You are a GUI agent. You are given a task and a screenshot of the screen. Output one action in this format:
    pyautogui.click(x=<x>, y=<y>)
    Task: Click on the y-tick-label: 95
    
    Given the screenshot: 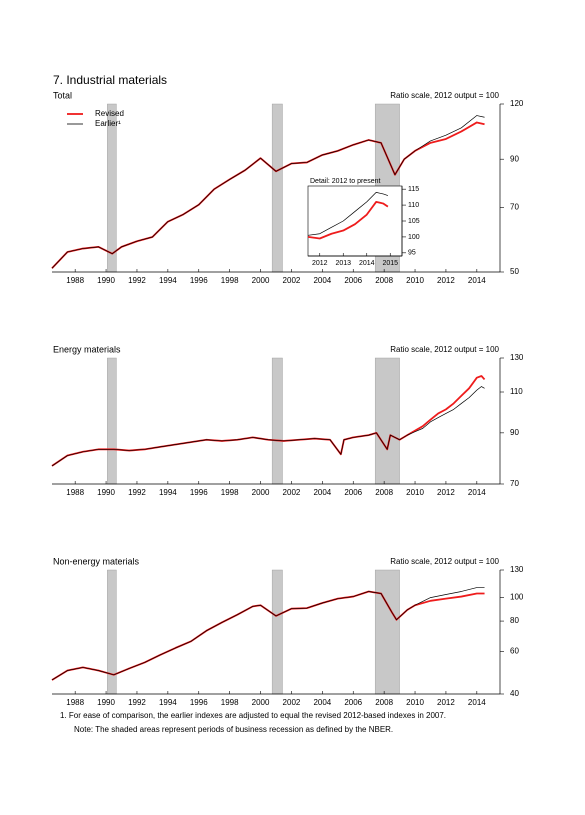 What is the action you would take?
    pyautogui.click(x=412, y=253)
    